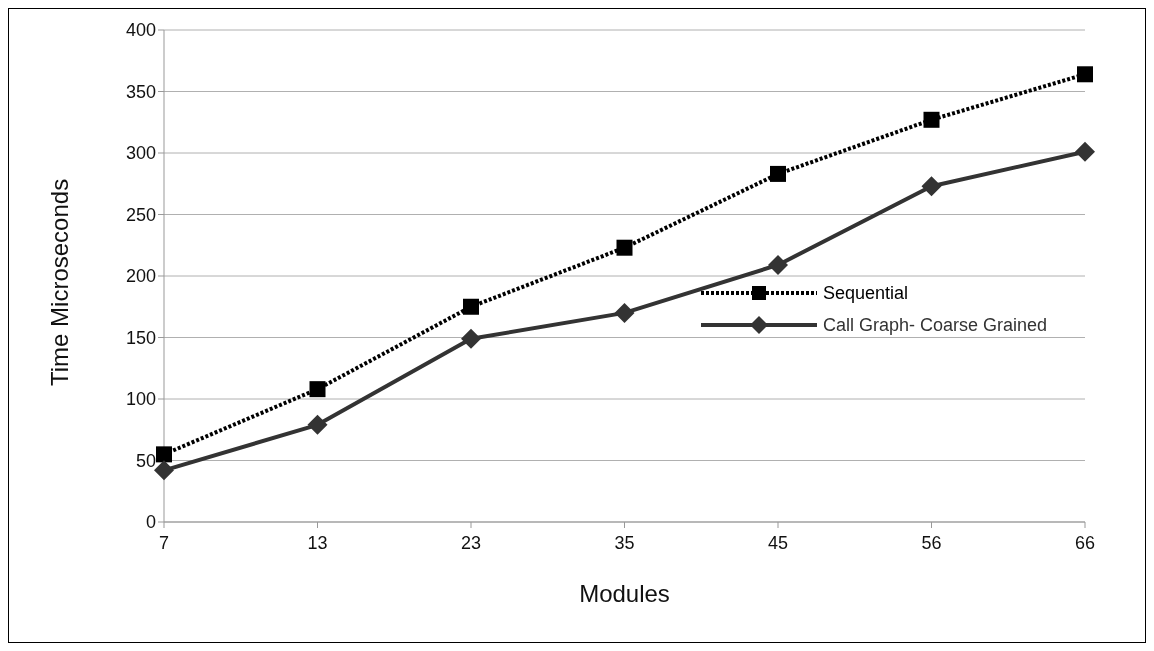 The image size is (1154, 651). What do you see at coordinates (59, 282) in the screenshot?
I see `y-axis-title: Time Microseconds` at bounding box center [59, 282].